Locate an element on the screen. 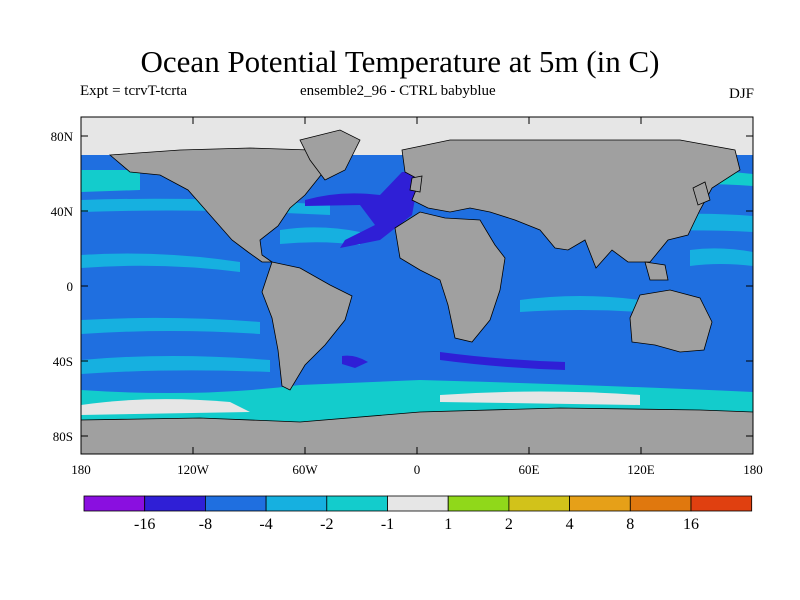 This screenshot has width=800, height=600. indian-ocean-band is located at coordinates (580, 304).